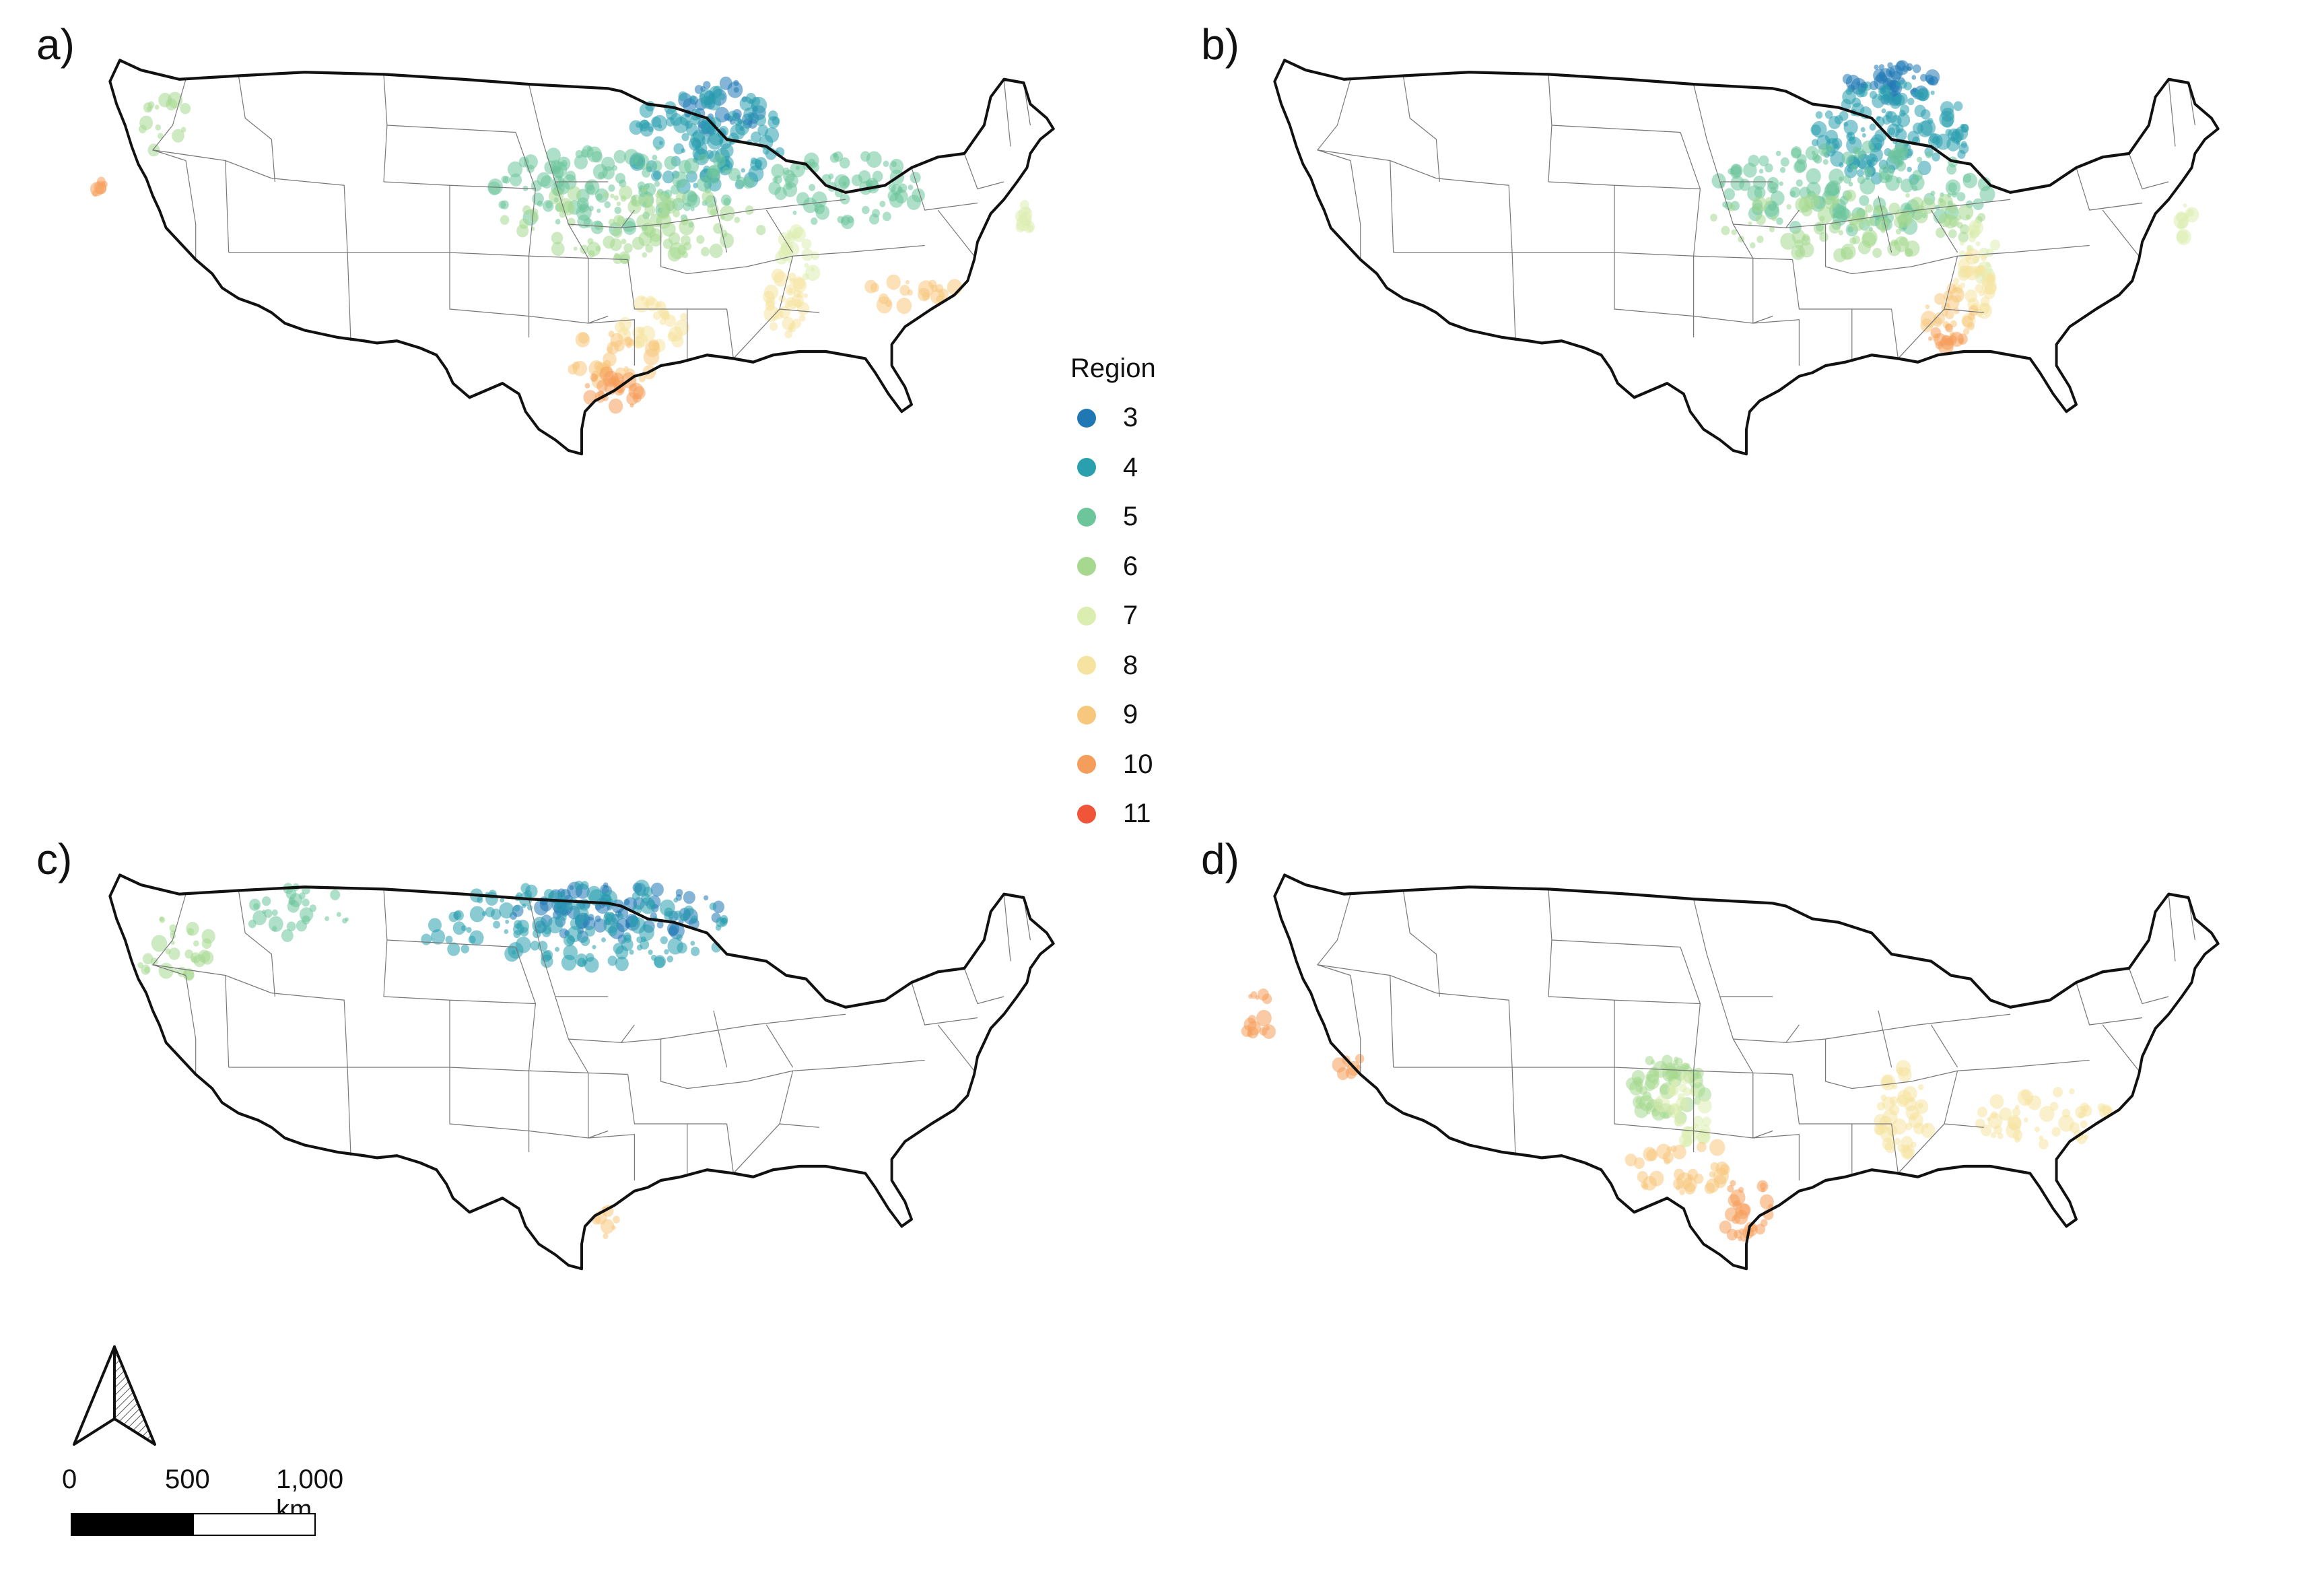 The width and height of the screenshot is (2324, 1575). What do you see at coordinates (1137, 666) in the screenshot?
I see `legend-item: 8` at bounding box center [1137, 666].